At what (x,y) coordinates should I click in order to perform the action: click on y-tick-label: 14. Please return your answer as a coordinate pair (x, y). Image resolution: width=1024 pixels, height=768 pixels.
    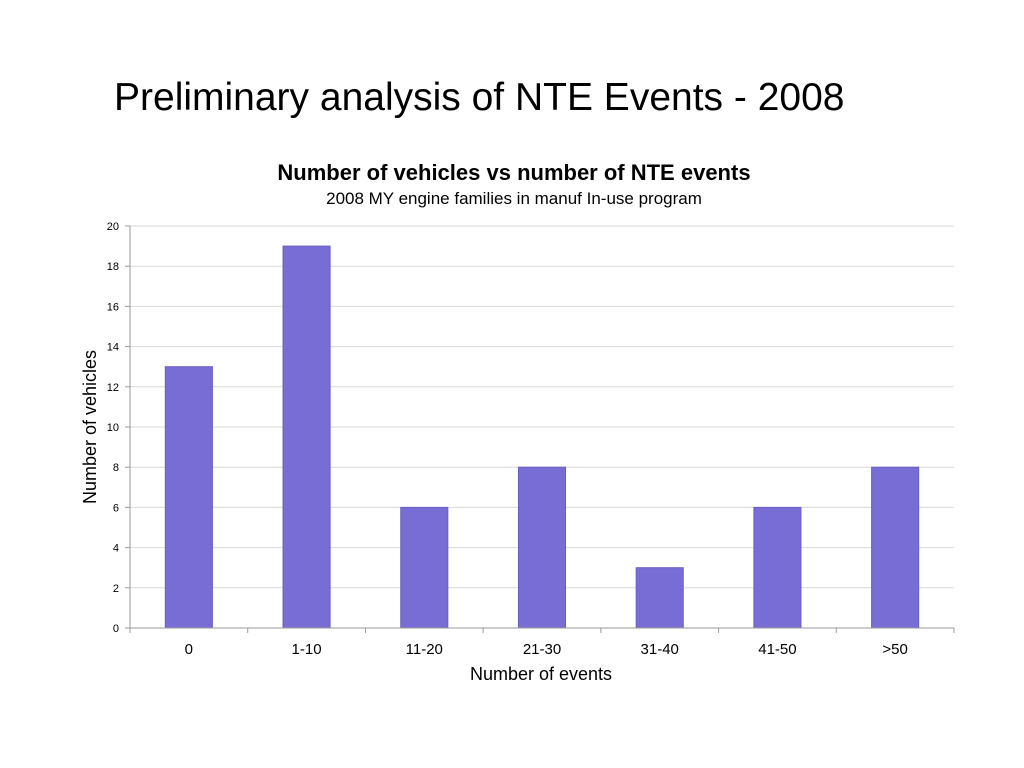
    Looking at the image, I should click on (113, 348).